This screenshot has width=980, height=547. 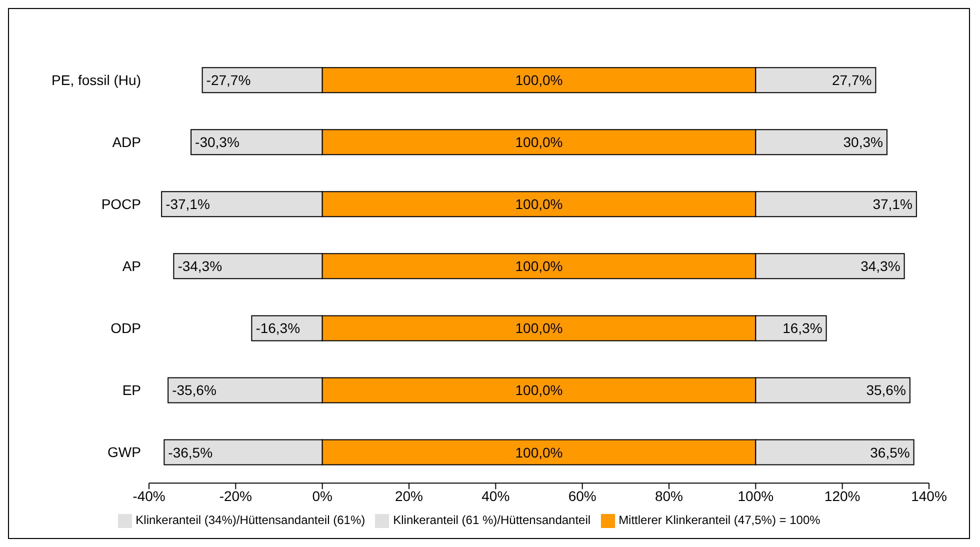 What do you see at coordinates (131, 390) in the screenshot?
I see `y-tick-label: EP` at bounding box center [131, 390].